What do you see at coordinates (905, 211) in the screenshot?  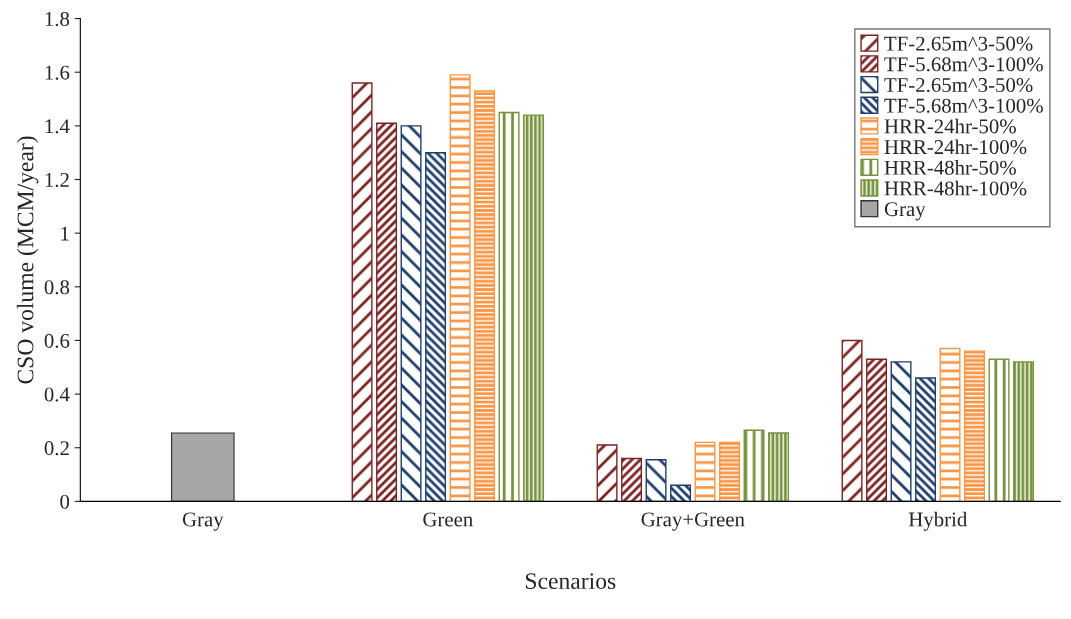 I see `legend-label: Gray` at bounding box center [905, 211].